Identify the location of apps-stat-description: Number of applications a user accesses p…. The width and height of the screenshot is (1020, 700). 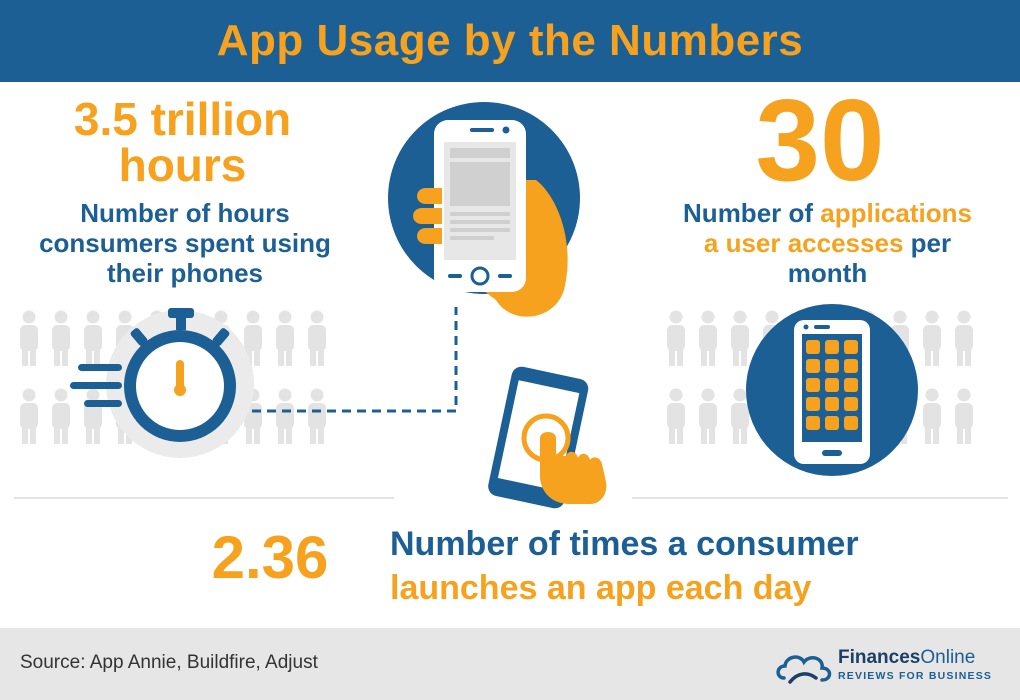
(827, 243).